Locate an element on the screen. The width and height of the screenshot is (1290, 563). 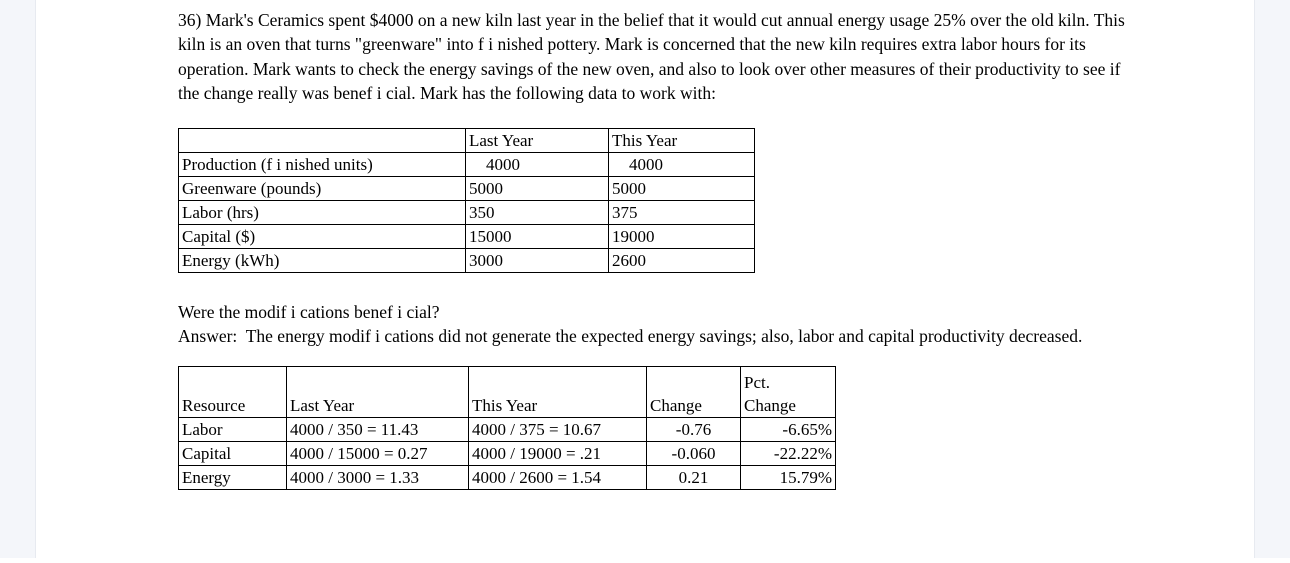
last-year-calc-cell: 4000 / 350 = 11.43 is located at coordinates (377, 430).